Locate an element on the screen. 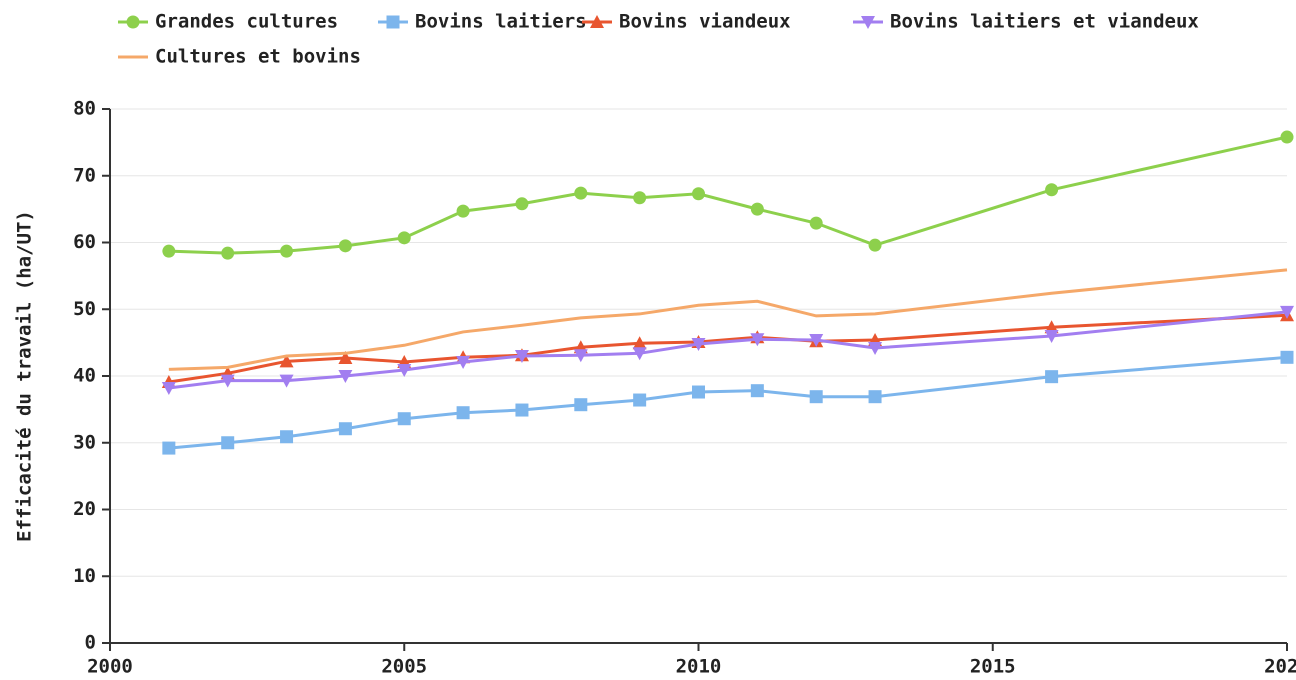  x-tick-label: 2000 is located at coordinates (110, 667).